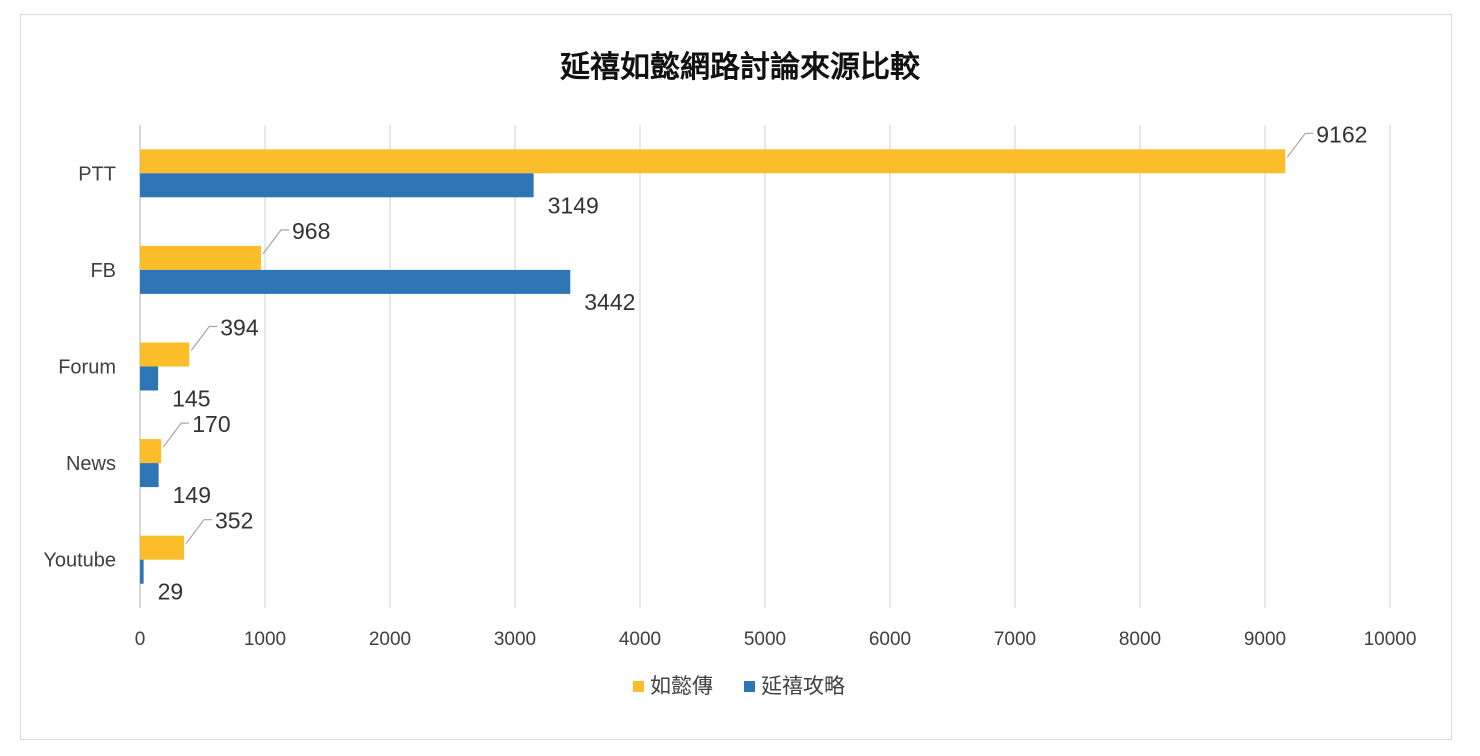 The width and height of the screenshot is (1480, 756). I want to click on category-label: FB, so click(103, 271).